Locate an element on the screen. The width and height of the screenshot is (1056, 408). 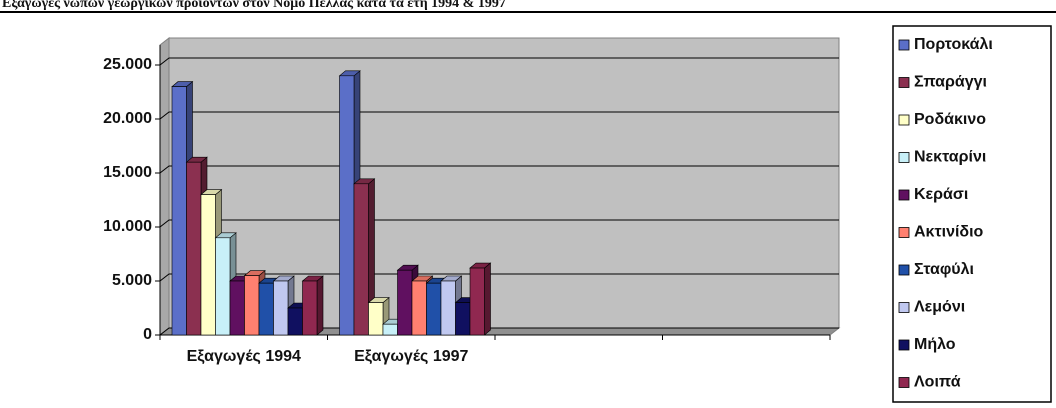
legend-label: Σταφύλι is located at coordinates (944, 269).